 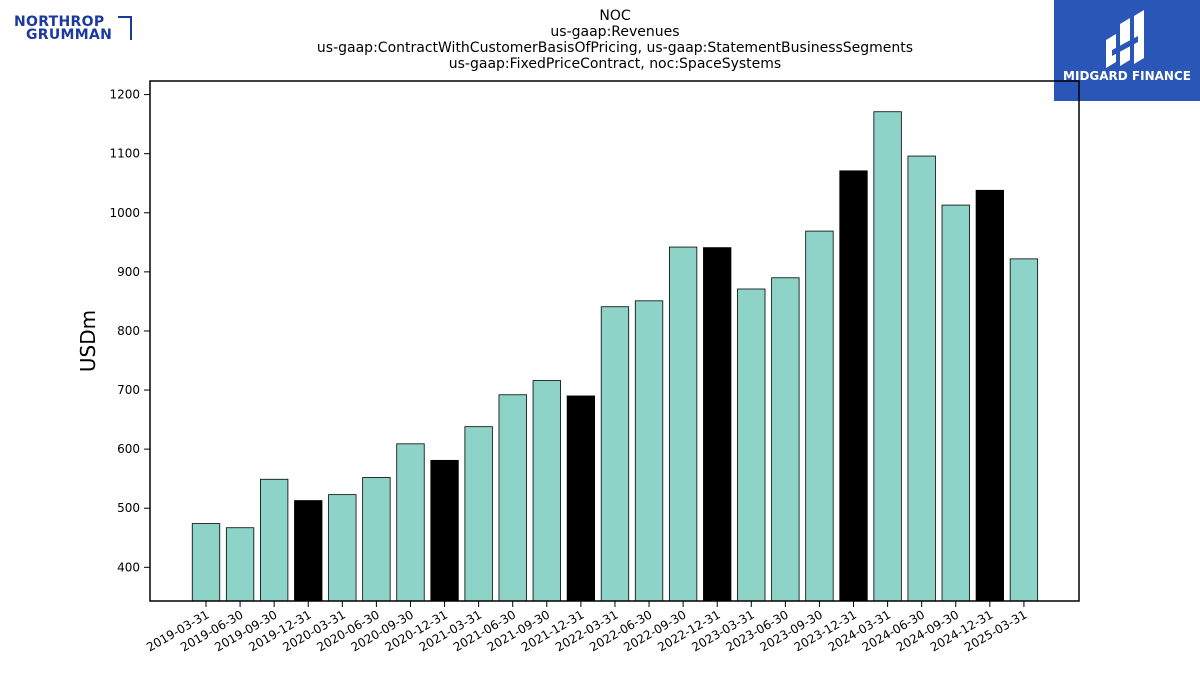 I want to click on logo-bracket-icon, so click(x=125, y=28).